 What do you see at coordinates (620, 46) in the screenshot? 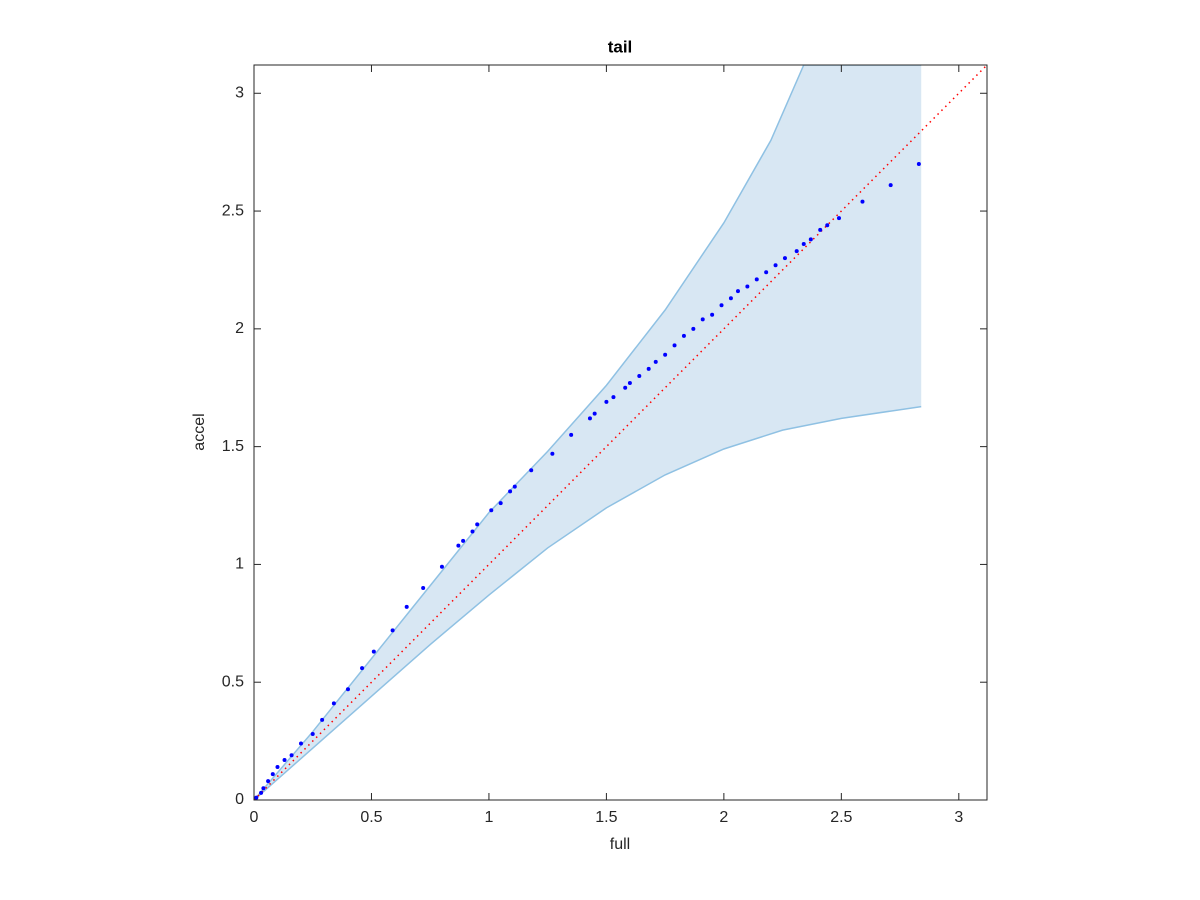
I see `chart-title: tail` at bounding box center [620, 46].